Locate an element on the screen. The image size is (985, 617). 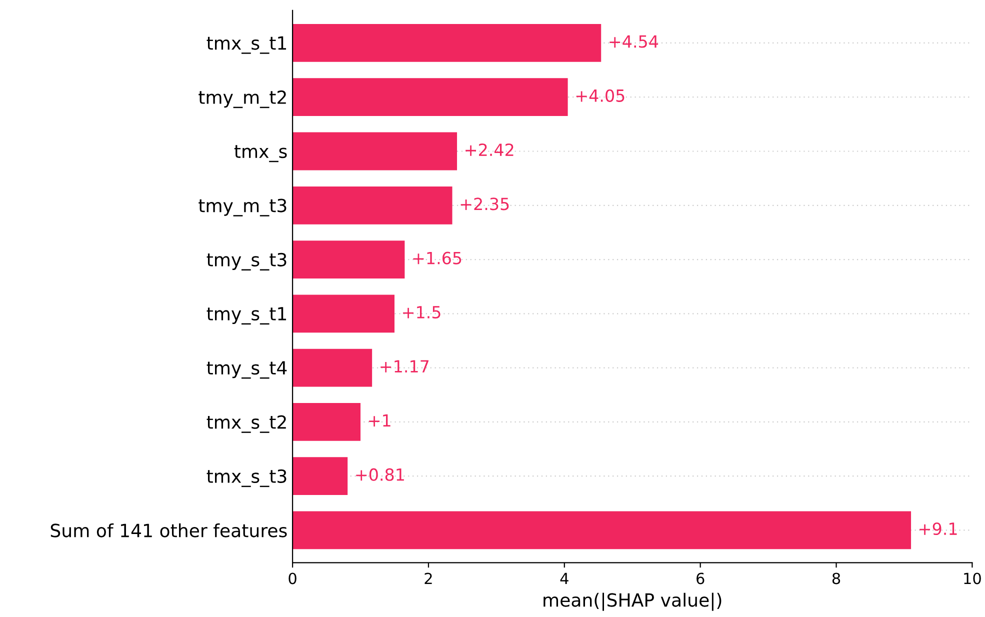
data-label: +4.54 is located at coordinates (634, 41).